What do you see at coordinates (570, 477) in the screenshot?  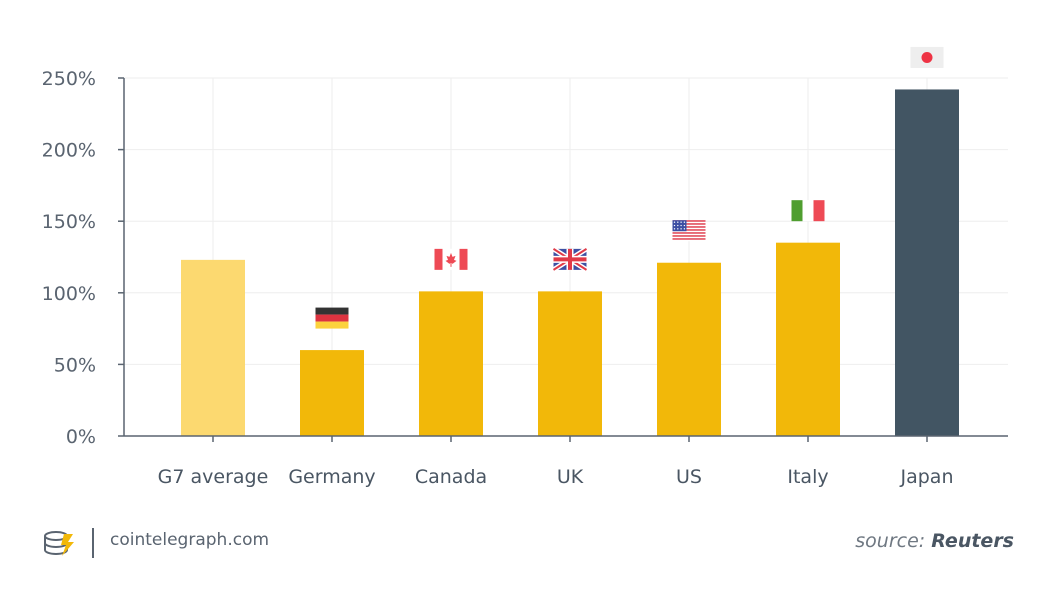 I see `x-tick-label: UK` at bounding box center [570, 477].